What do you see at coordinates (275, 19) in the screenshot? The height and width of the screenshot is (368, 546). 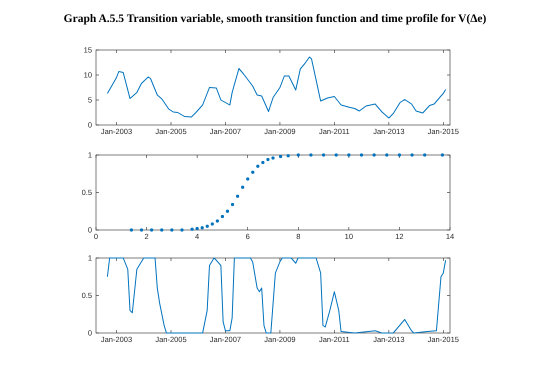 I see `chart-title: Graph A.5.5 Transition variable, smooth transition function and time profile for V(Δe)` at bounding box center [275, 19].